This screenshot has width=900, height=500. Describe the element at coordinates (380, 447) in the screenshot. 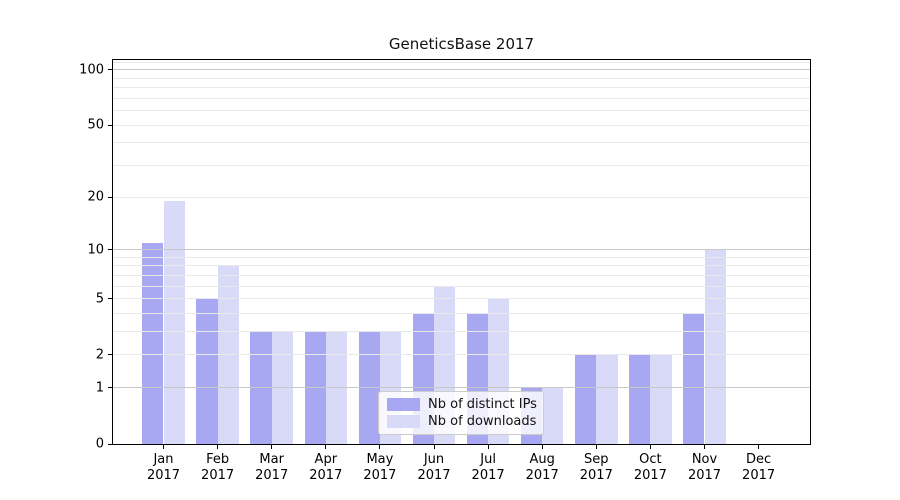

I see `x-tick-mark-may` at that location.